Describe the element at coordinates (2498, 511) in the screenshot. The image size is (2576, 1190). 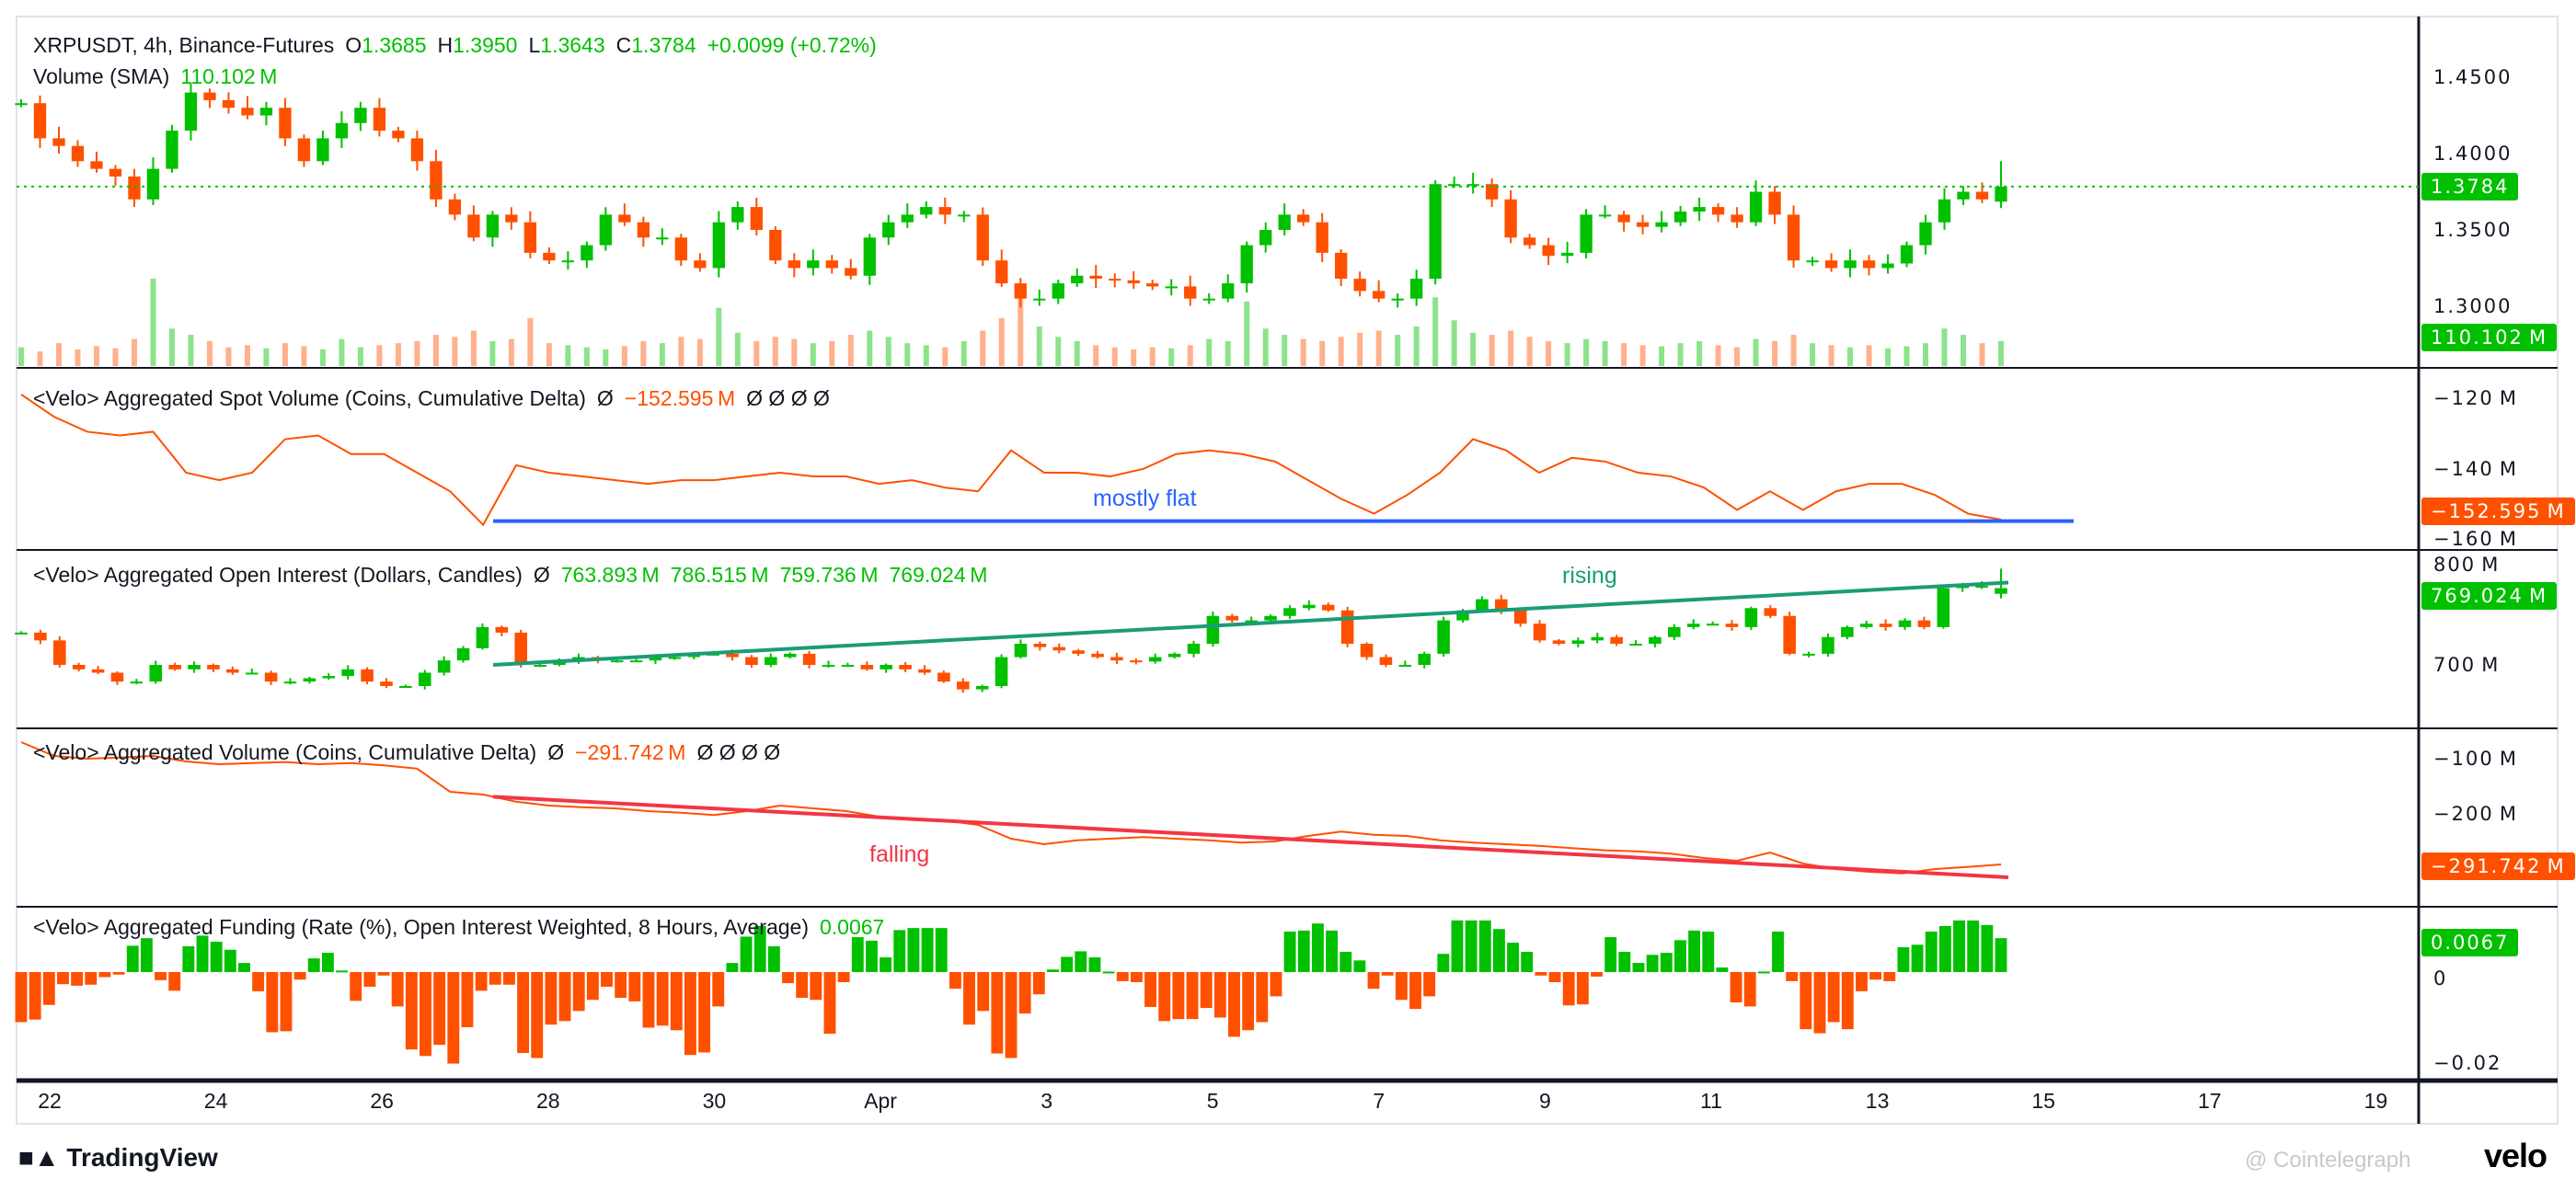
I see `spot-tag: −152.595 M` at that location.